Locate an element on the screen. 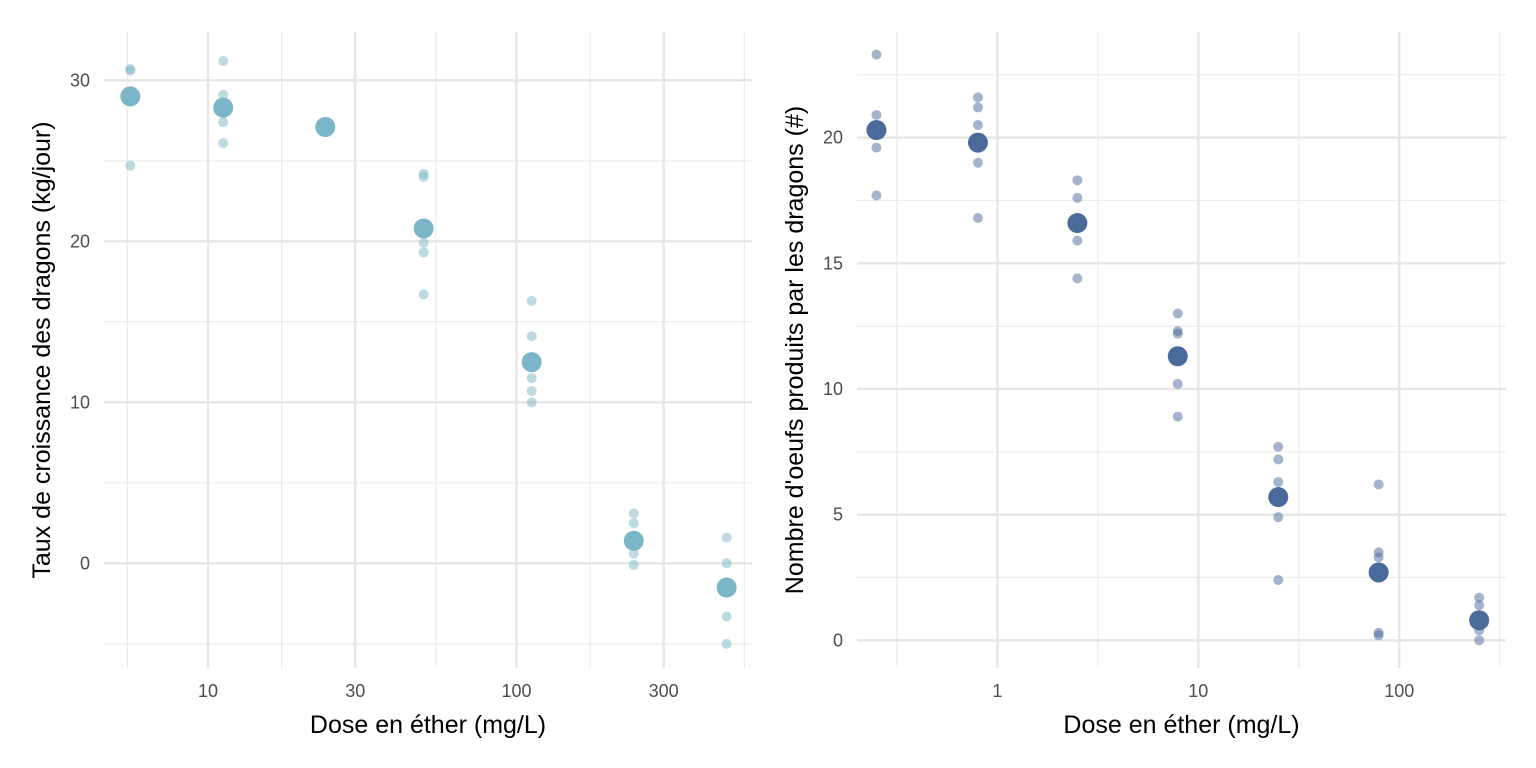 The image size is (1536, 768). y-tick-label: 30 is located at coordinates (80, 80).